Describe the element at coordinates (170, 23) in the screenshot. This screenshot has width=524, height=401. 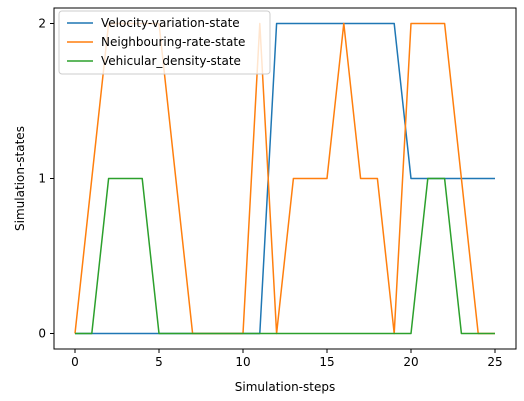
I see `legend-label: Velocity-variation-state` at that location.